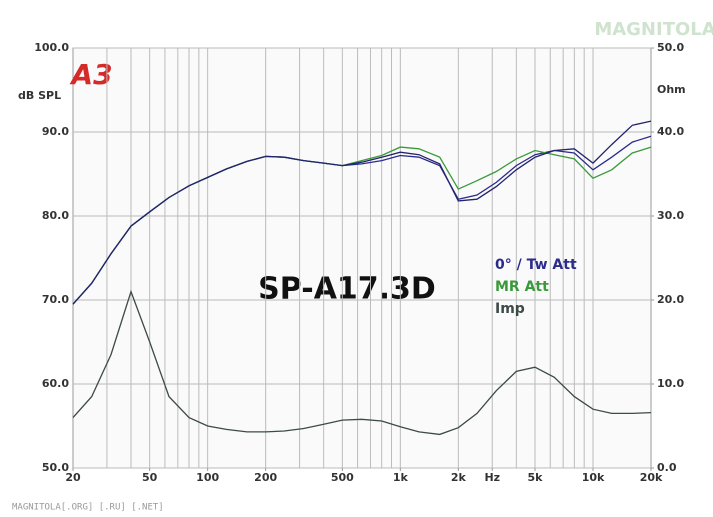  What do you see at coordinates (39, 95) in the screenshot?
I see `y-axis-label: dB SPL` at bounding box center [39, 95].